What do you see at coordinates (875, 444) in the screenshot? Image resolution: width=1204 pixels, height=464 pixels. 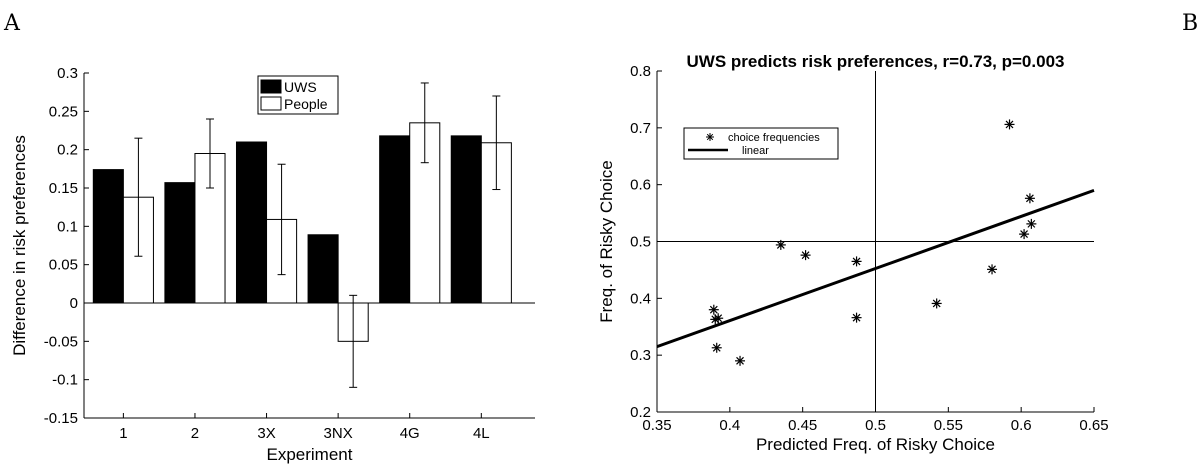 I see `x-axis-label: Predicted Freq. of Risky Choice` at bounding box center [875, 444].